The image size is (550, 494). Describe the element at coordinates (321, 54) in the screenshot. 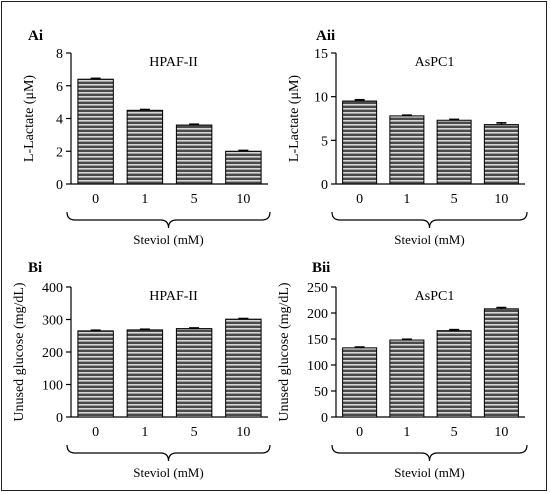

I see `y-tick-label: 15` at that location.